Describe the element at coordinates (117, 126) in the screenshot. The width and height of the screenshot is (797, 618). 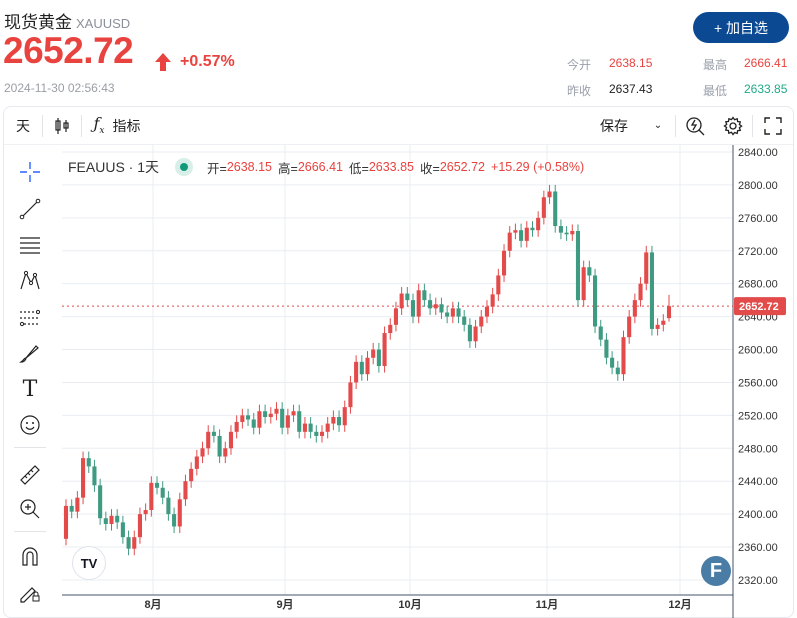
I see `indicators-button: ƒx 指标` at that location.